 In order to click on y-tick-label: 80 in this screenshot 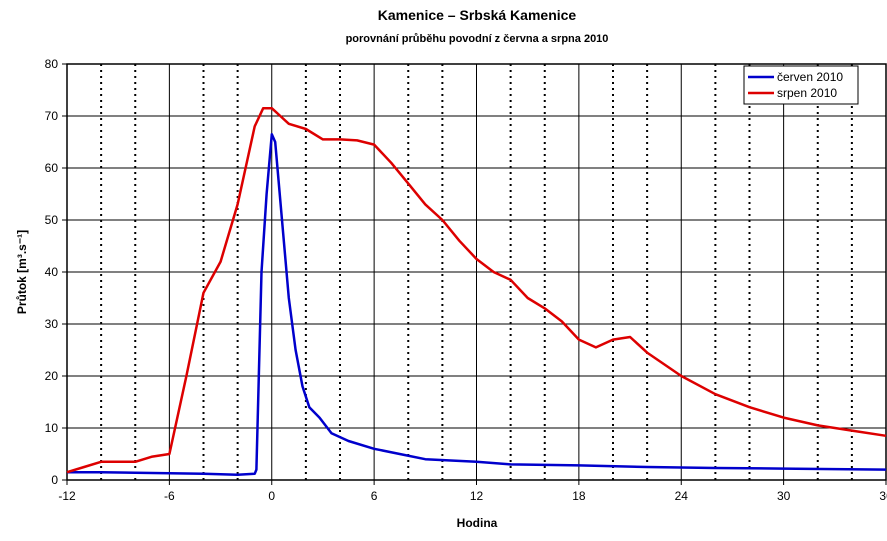, I will do `click(52, 64)`.